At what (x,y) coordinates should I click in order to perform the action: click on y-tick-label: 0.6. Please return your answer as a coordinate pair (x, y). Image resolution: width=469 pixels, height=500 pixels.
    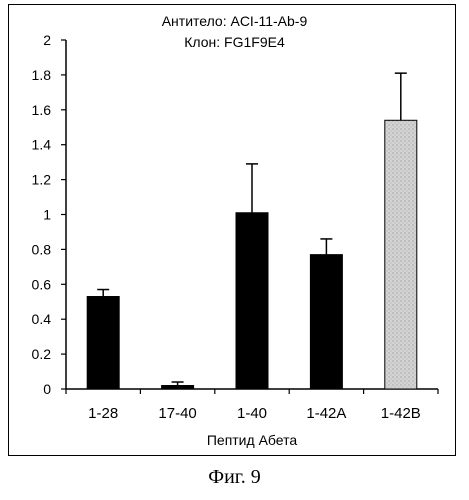
    Looking at the image, I should click on (42, 284).